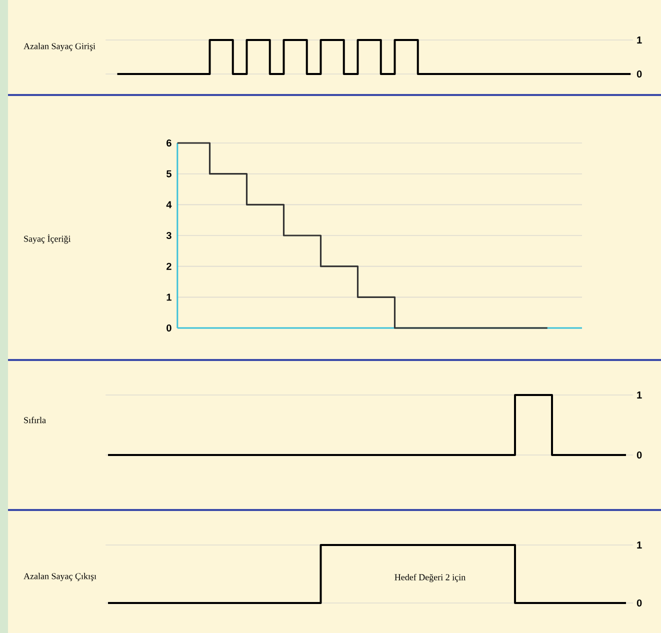 The height and width of the screenshot is (633, 661). I want to click on y-tick-label: 6, so click(169, 143).